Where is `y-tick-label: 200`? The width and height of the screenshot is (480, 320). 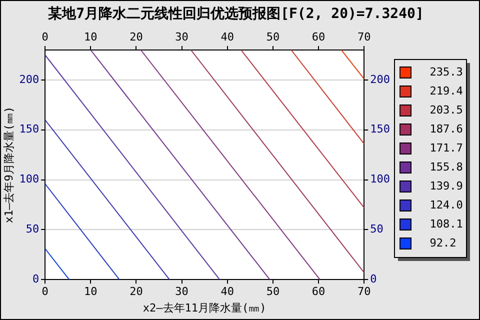
y-tick-label: 200 is located at coordinates (29, 79).